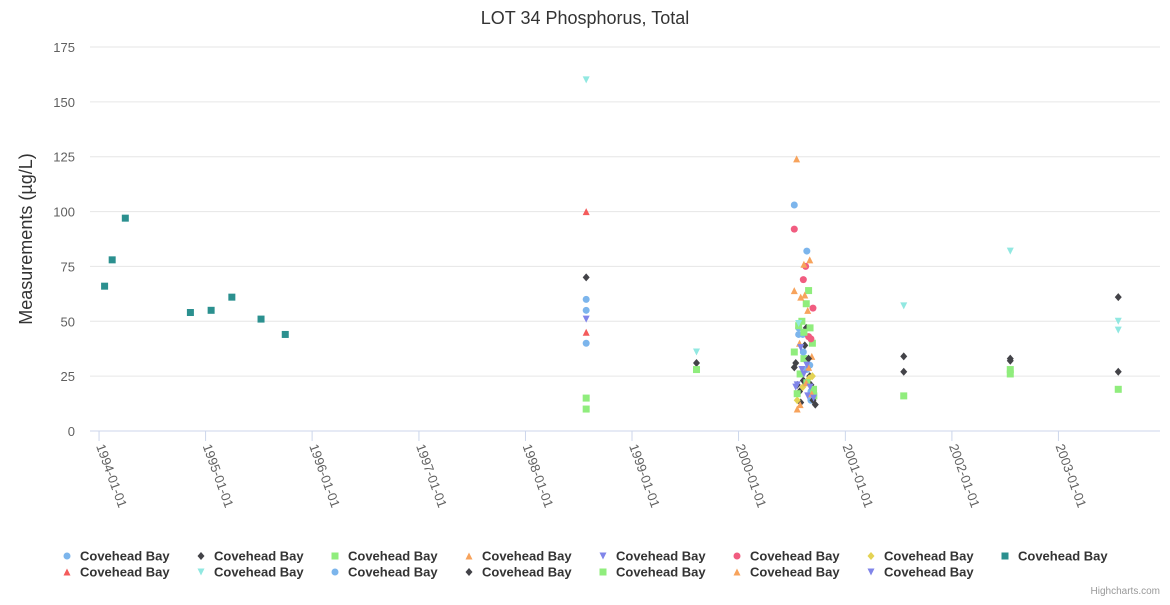  Describe the element at coordinates (538, 476) in the screenshot. I see `x-tick-label: 1998-01-01` at that location.